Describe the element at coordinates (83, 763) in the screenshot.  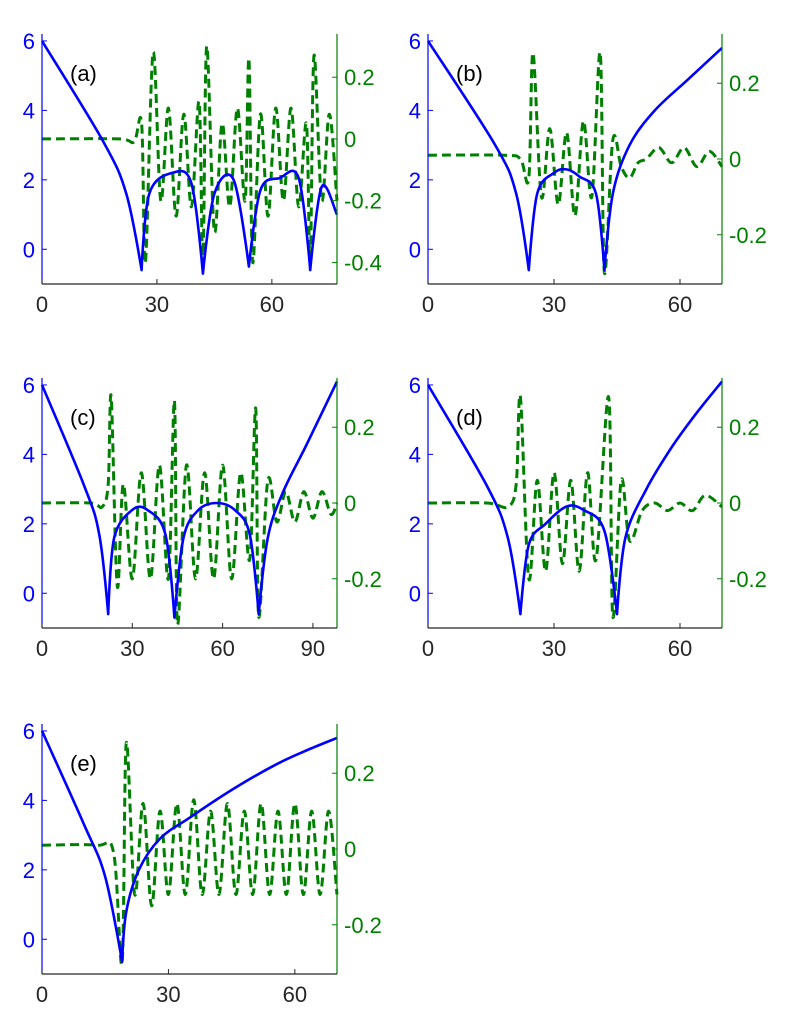
I see `panel-label: (e)` at that location.